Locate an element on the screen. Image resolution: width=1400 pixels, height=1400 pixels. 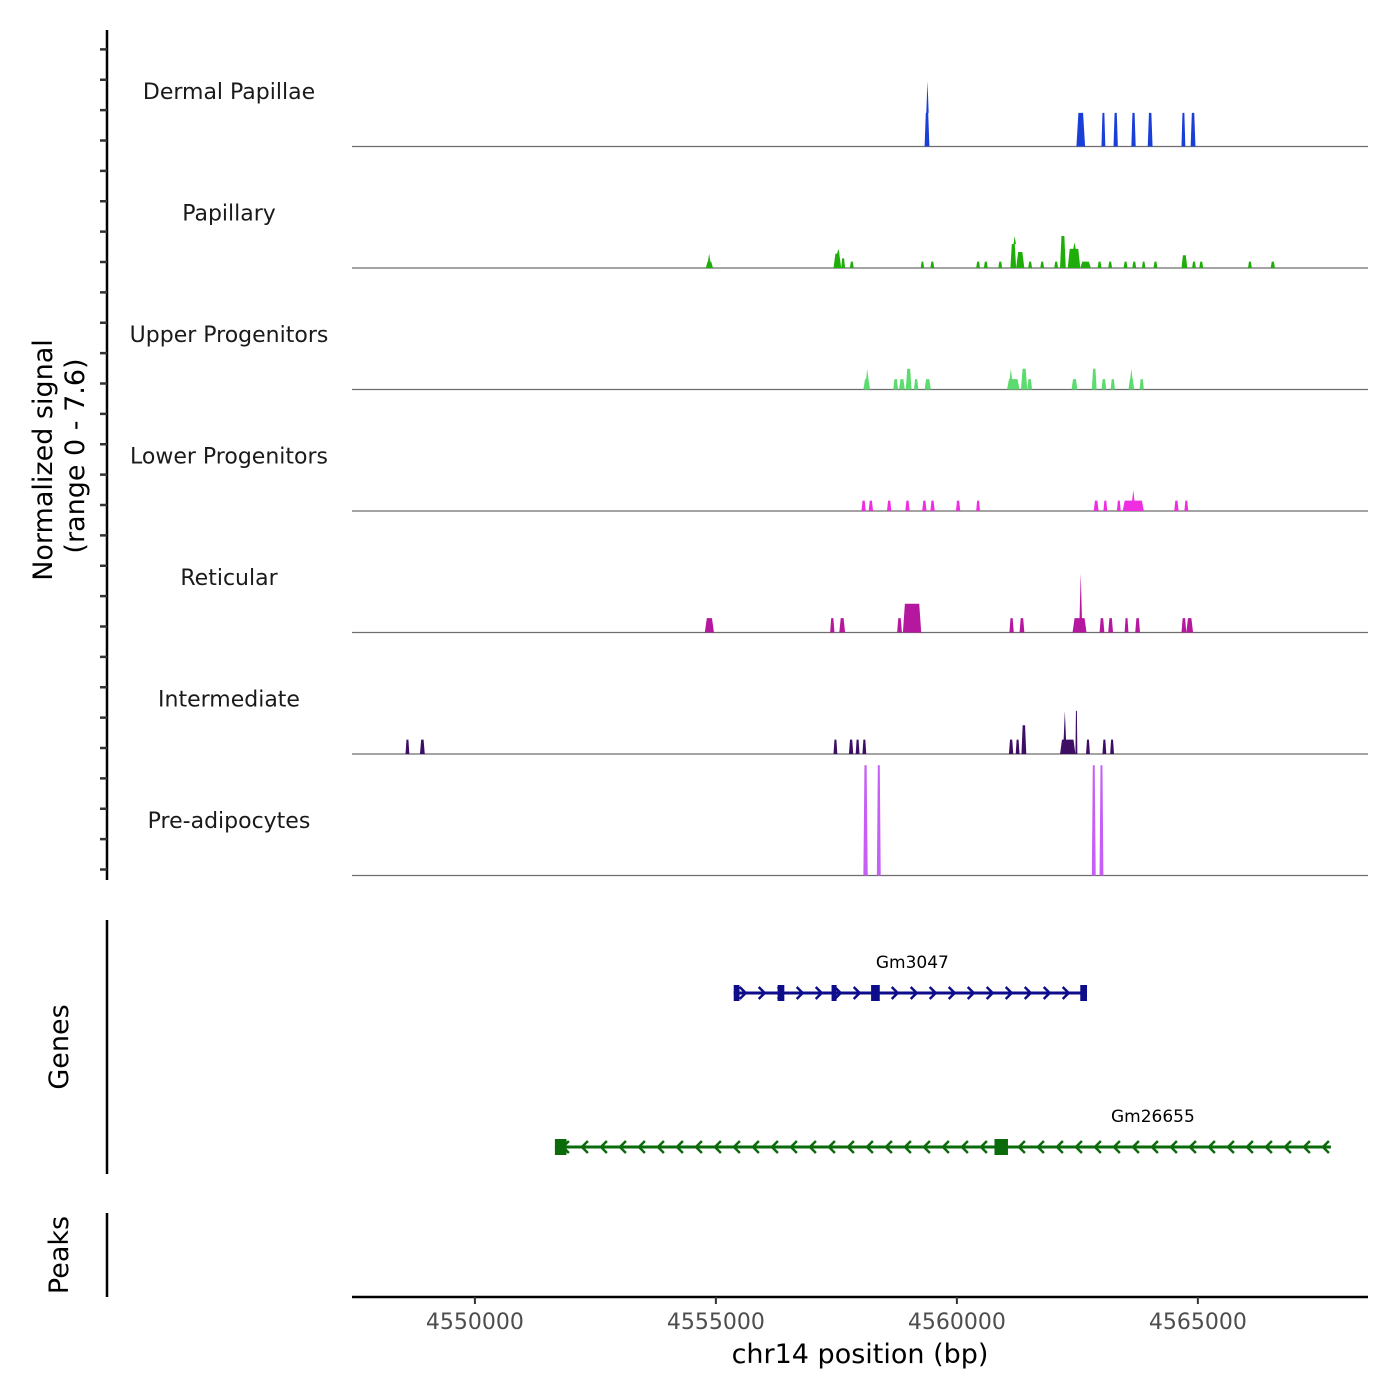
gene-gm3047: Gm3047 is located at coordinates (910, 977).